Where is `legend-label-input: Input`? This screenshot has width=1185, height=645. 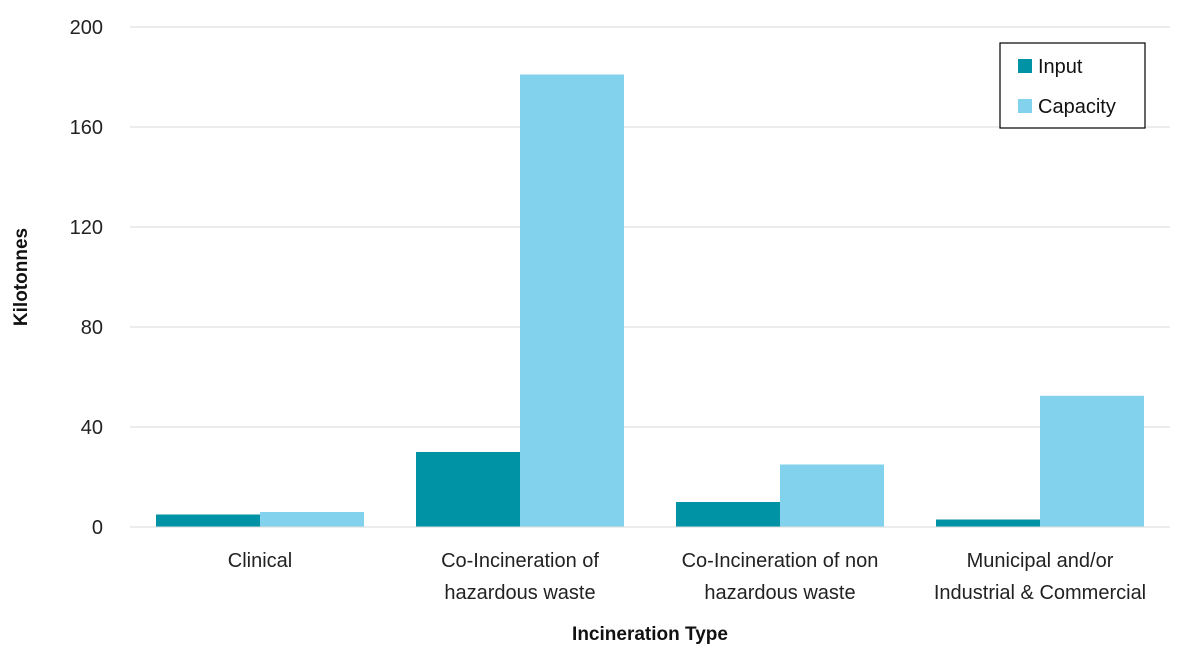
legend-label-input: Input is located at coordinates (1060, 67).